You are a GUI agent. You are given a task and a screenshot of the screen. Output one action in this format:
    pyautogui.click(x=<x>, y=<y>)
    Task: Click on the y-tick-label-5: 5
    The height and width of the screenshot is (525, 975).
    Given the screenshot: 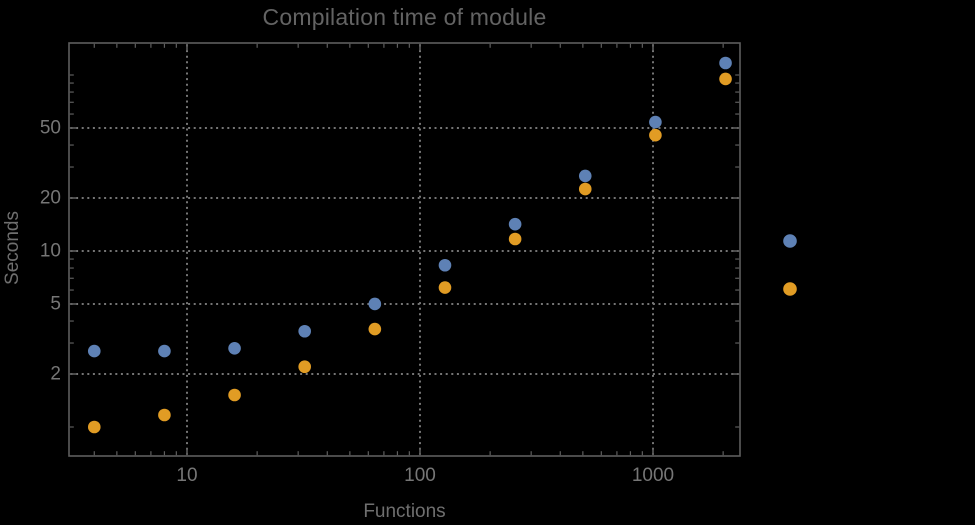 What is the action you would take?
    pyautogui.click(x=55, y=303)
    